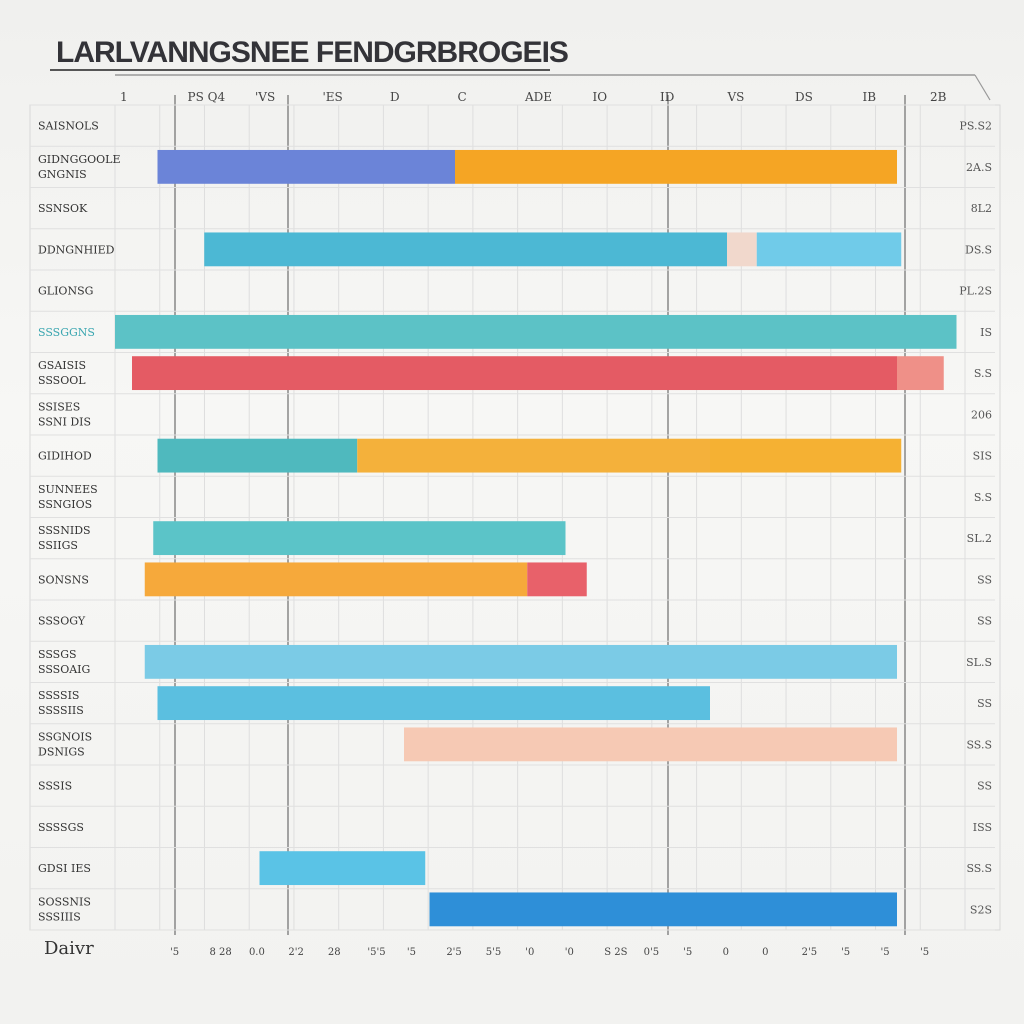  What do you see at coordinates (57, 654) in the screenshot?
I see `row-label: SSSGS` at bounding box center [57, 654].